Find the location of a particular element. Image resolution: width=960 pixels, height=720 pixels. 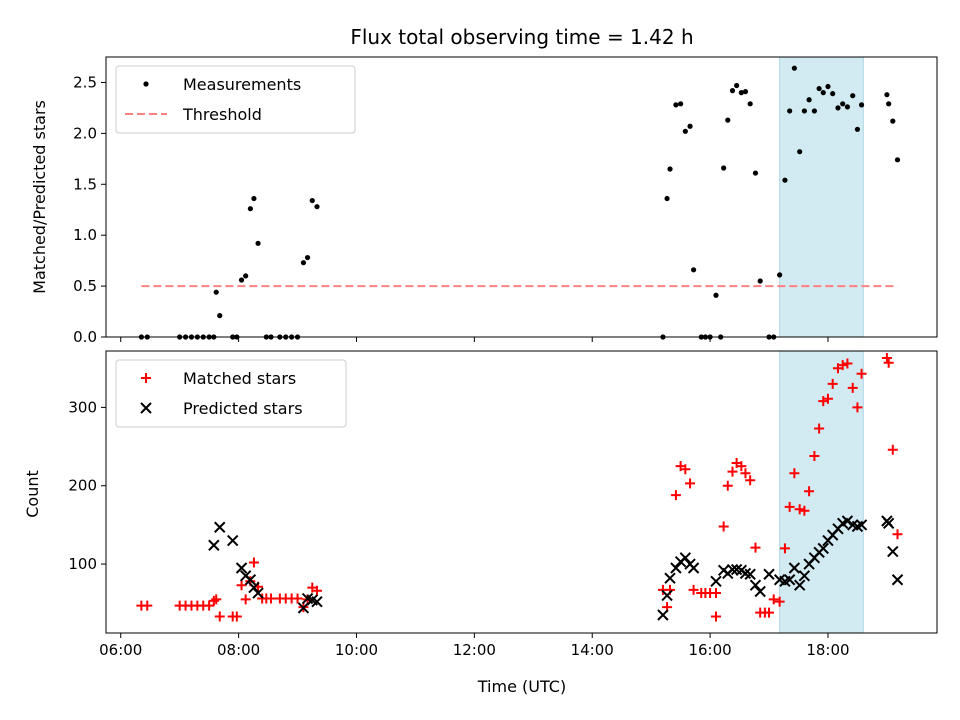

x-tick-label: 06:00 is located at coordinates (120, 650).